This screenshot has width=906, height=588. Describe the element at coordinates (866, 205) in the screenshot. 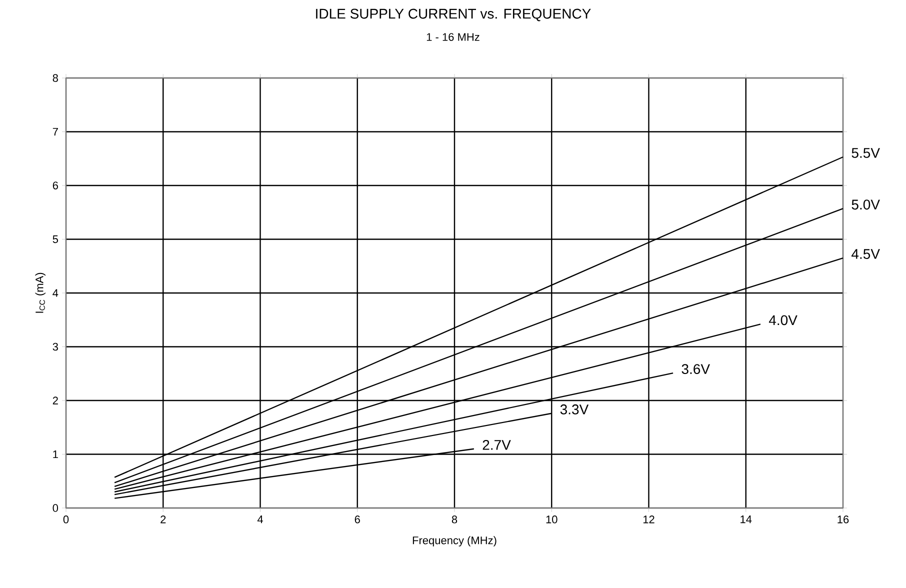

I see `series-label: 5.0V` at that location.